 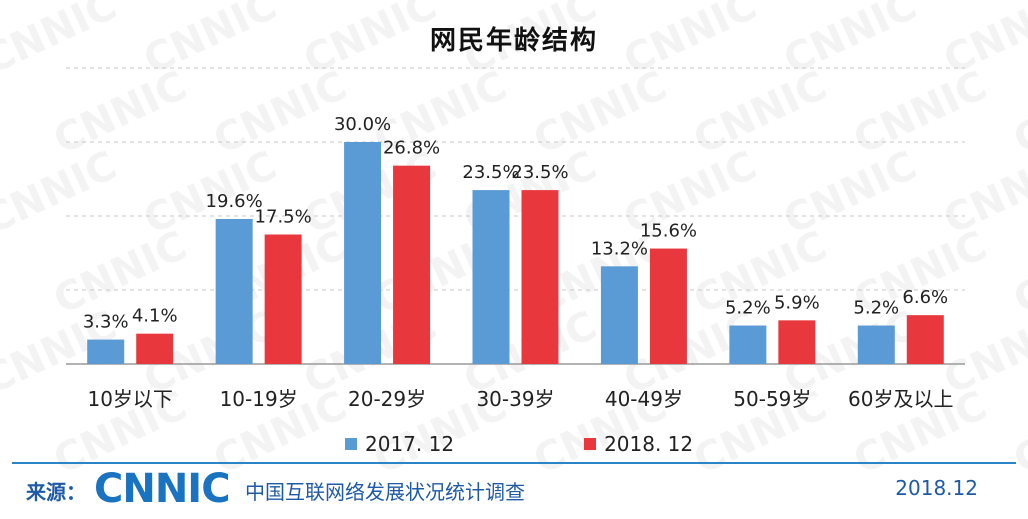 I want to click on legend-item-2017: 2017. 12, so click(x=399, y=444).